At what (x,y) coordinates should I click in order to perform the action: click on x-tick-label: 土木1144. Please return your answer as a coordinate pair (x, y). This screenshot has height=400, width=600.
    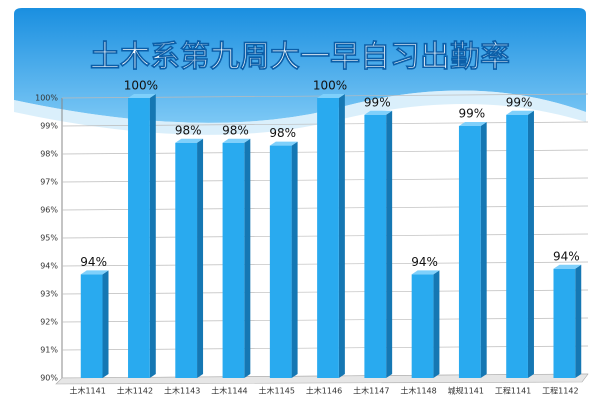
    Looking at the image, I should click on (229, 391).